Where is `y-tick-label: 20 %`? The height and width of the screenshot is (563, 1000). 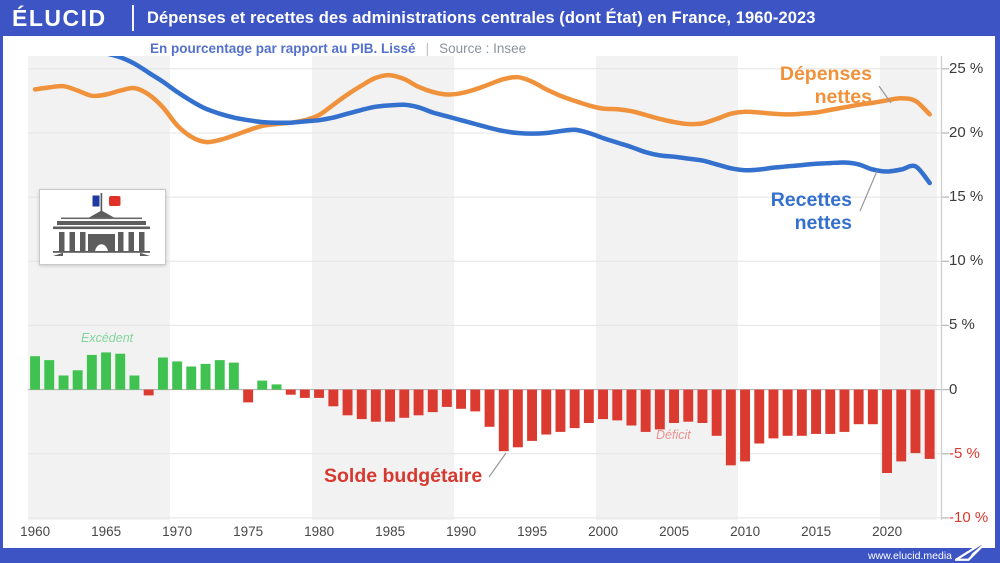
y-tick-label: 20 % is located at coordinates (966, 132).